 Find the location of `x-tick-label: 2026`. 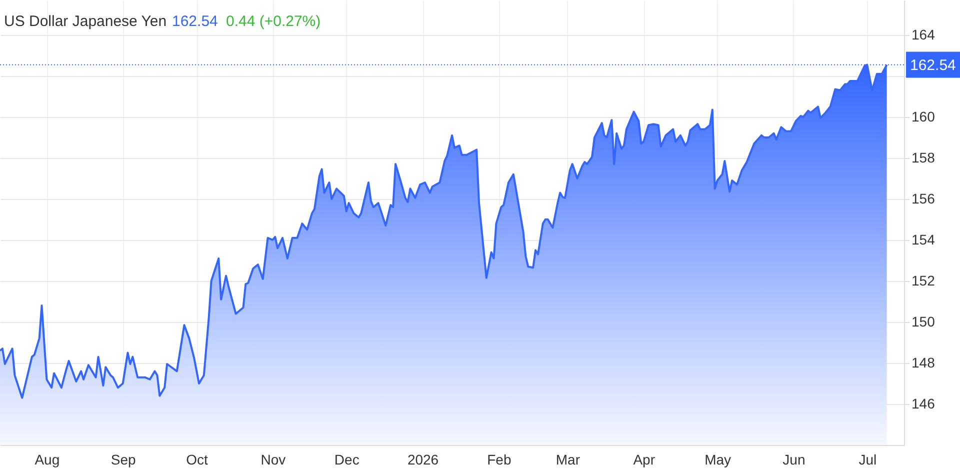

x-tick-label: 2026 is located at coordinates (423, 460).